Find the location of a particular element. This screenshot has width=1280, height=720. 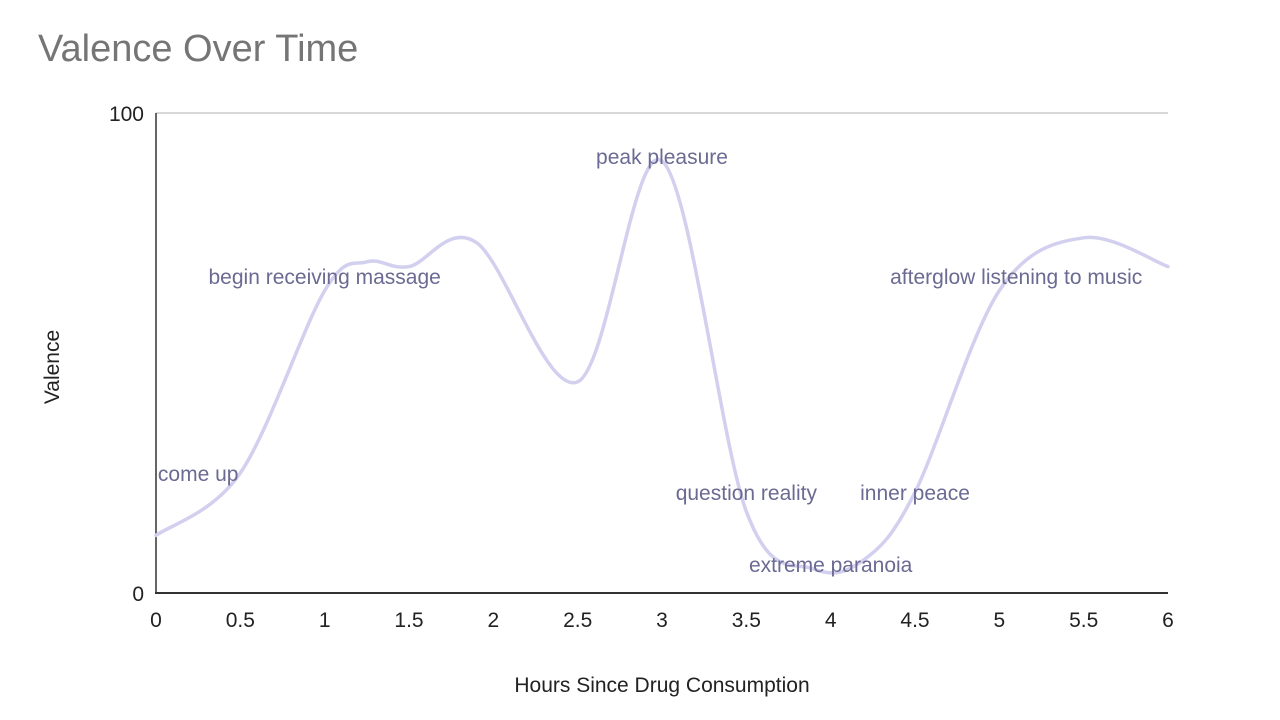

x-tick-label: 2 is located at coordinates (493, 620).